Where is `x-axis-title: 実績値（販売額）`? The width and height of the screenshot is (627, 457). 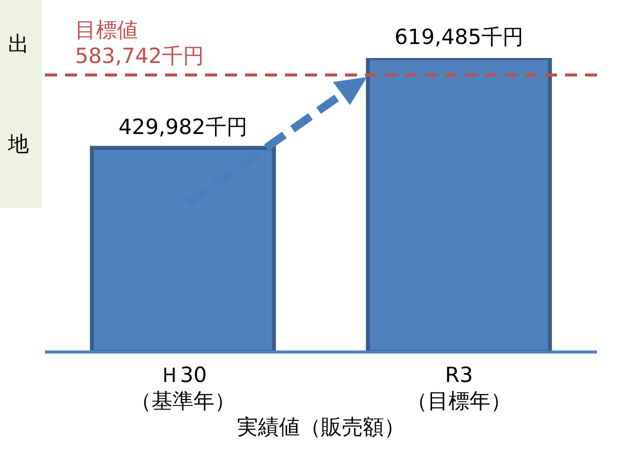 x-axis-title: 実績値（販売額） is located at coordinates (321, 427).